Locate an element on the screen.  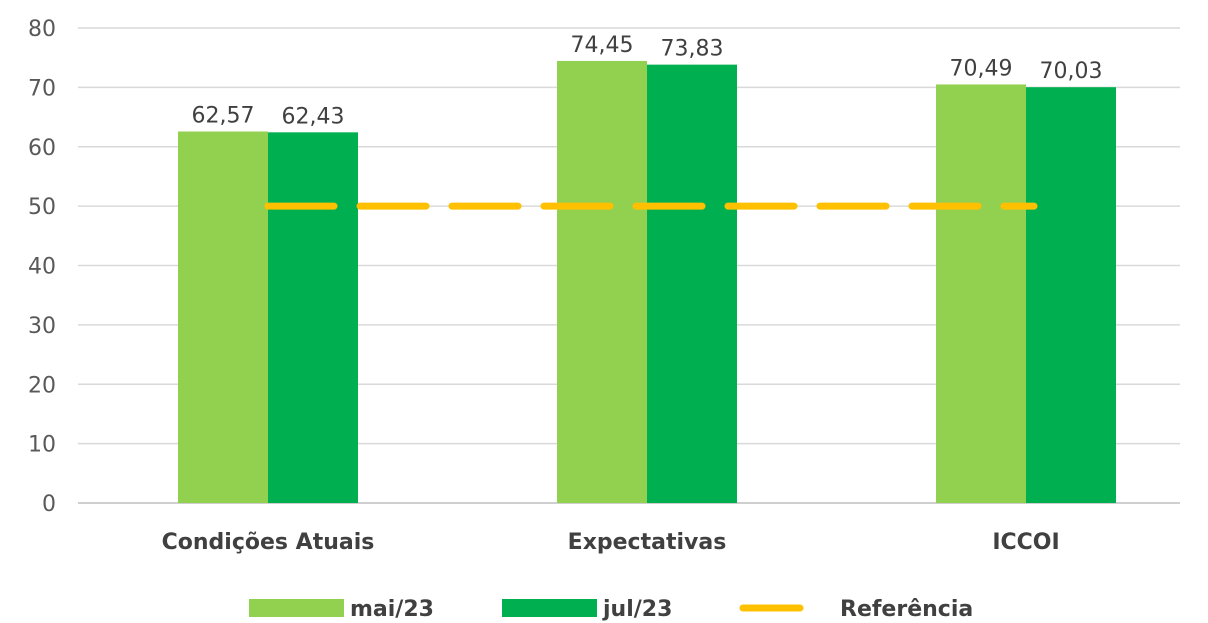
y-tick-label: 0 is located at coordinates (49, 504).